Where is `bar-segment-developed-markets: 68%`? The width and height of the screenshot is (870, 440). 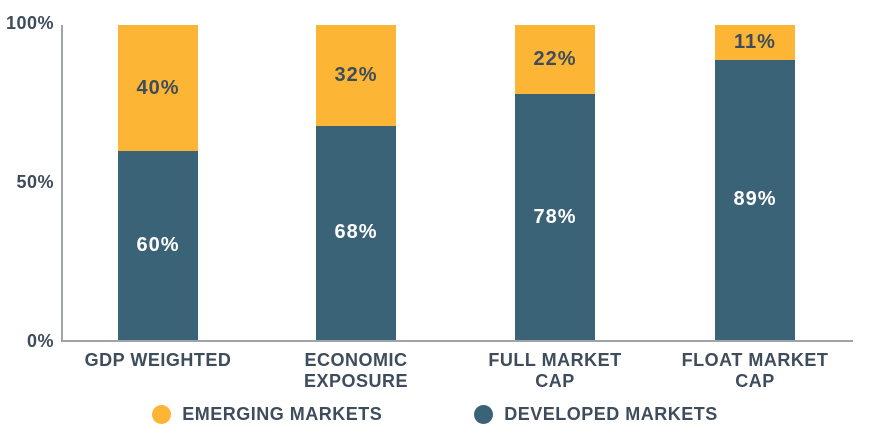 bar-segment-developed-markets: 68% is located at coordinates (356, 232).